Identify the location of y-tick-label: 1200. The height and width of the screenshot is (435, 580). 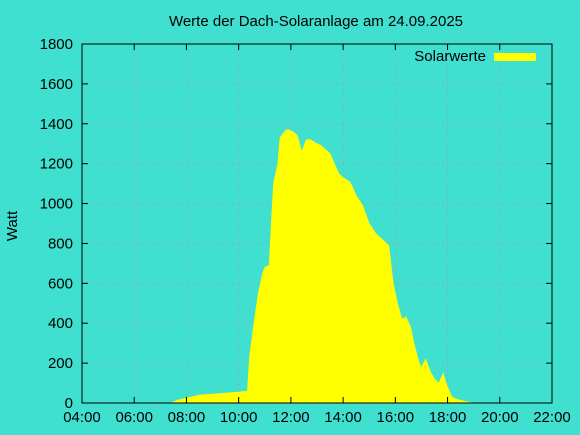
(56, 164).